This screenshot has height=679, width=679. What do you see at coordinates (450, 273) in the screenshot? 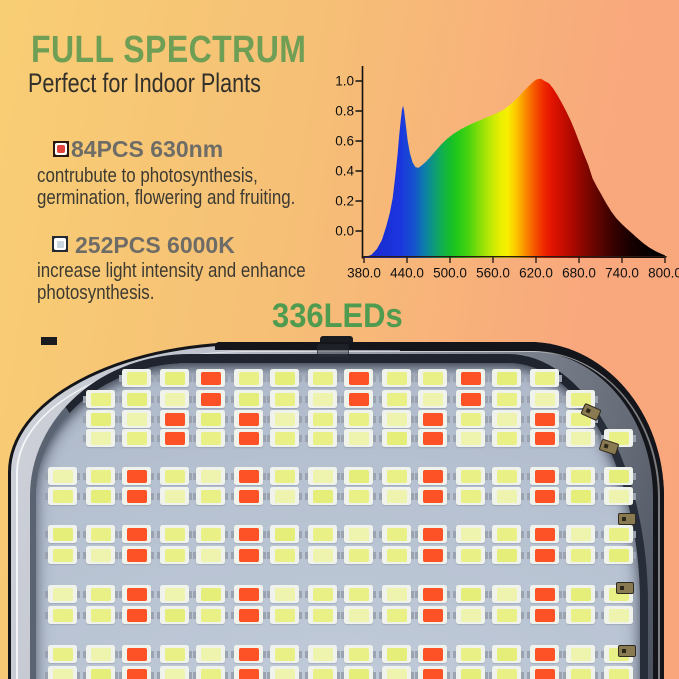
I see `svg-text: 500.0` at bounding box center [450, 273].